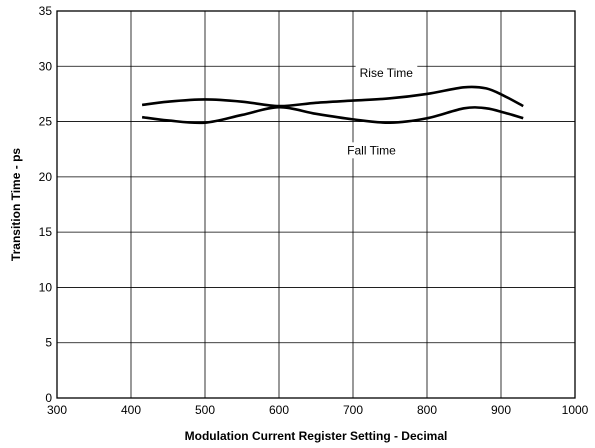  What do you see at coordinates (46, 11) in the screenshot?
I see `y-tick-label: 35` at bounding box center [46, 11].